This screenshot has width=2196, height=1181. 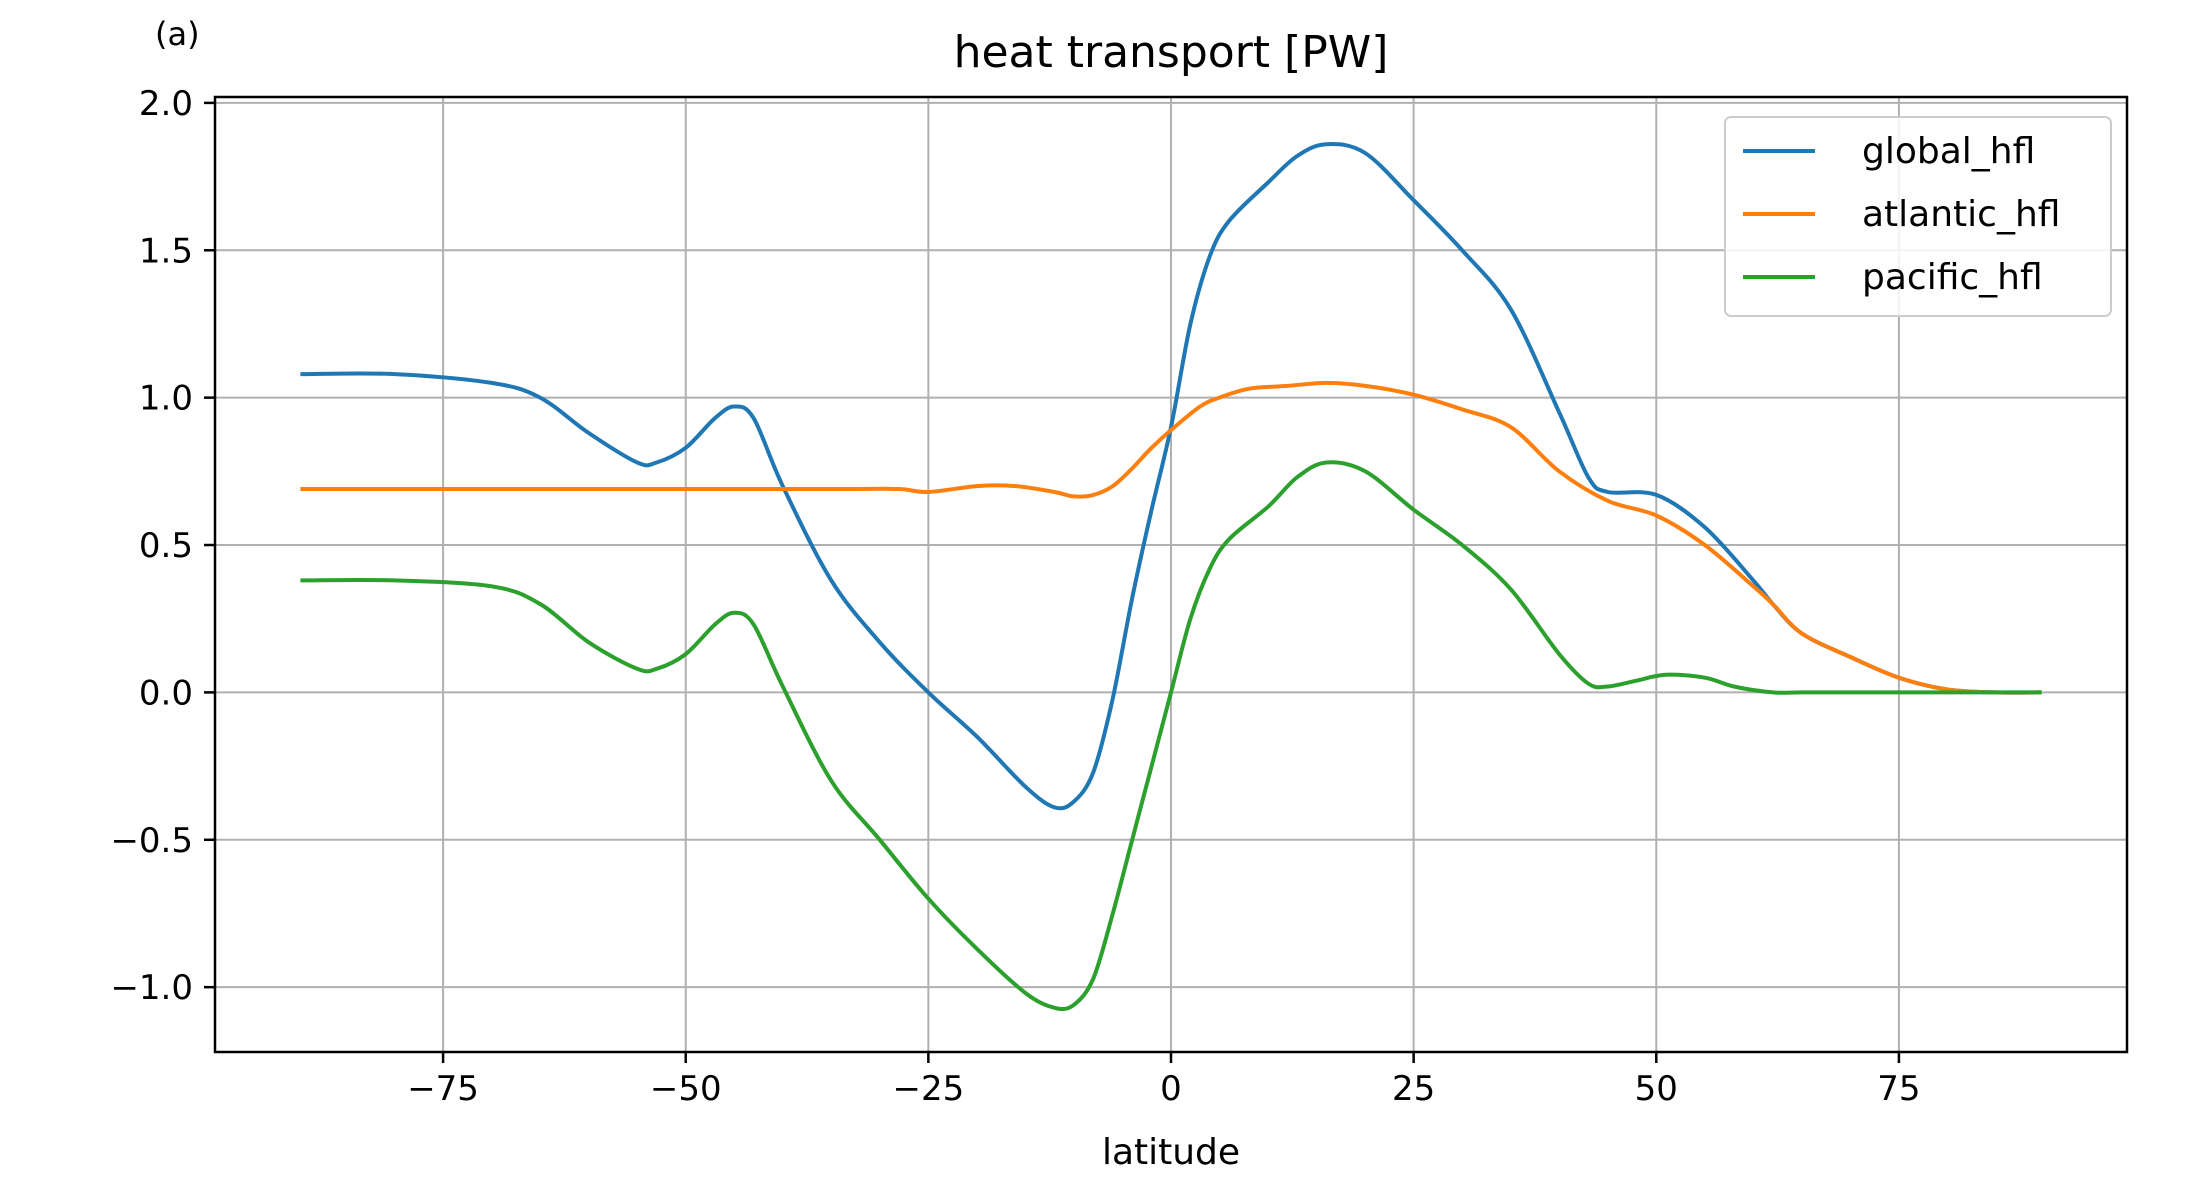 I want to click on y-tick-label: −1.0, so click(x=151, y=988).